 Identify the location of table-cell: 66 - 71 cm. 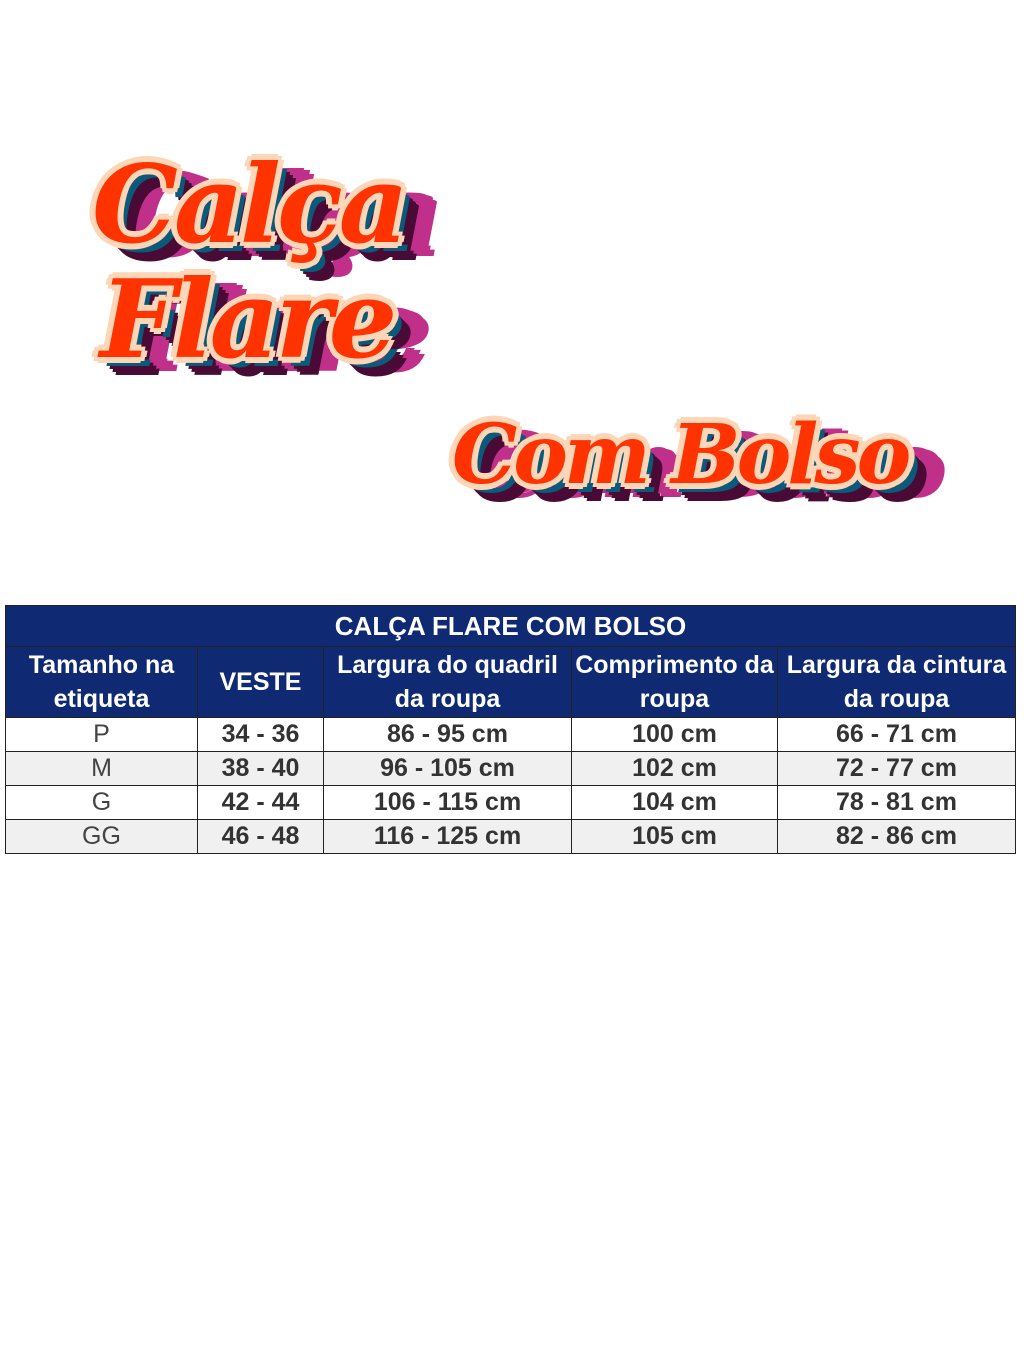
(896, 734).